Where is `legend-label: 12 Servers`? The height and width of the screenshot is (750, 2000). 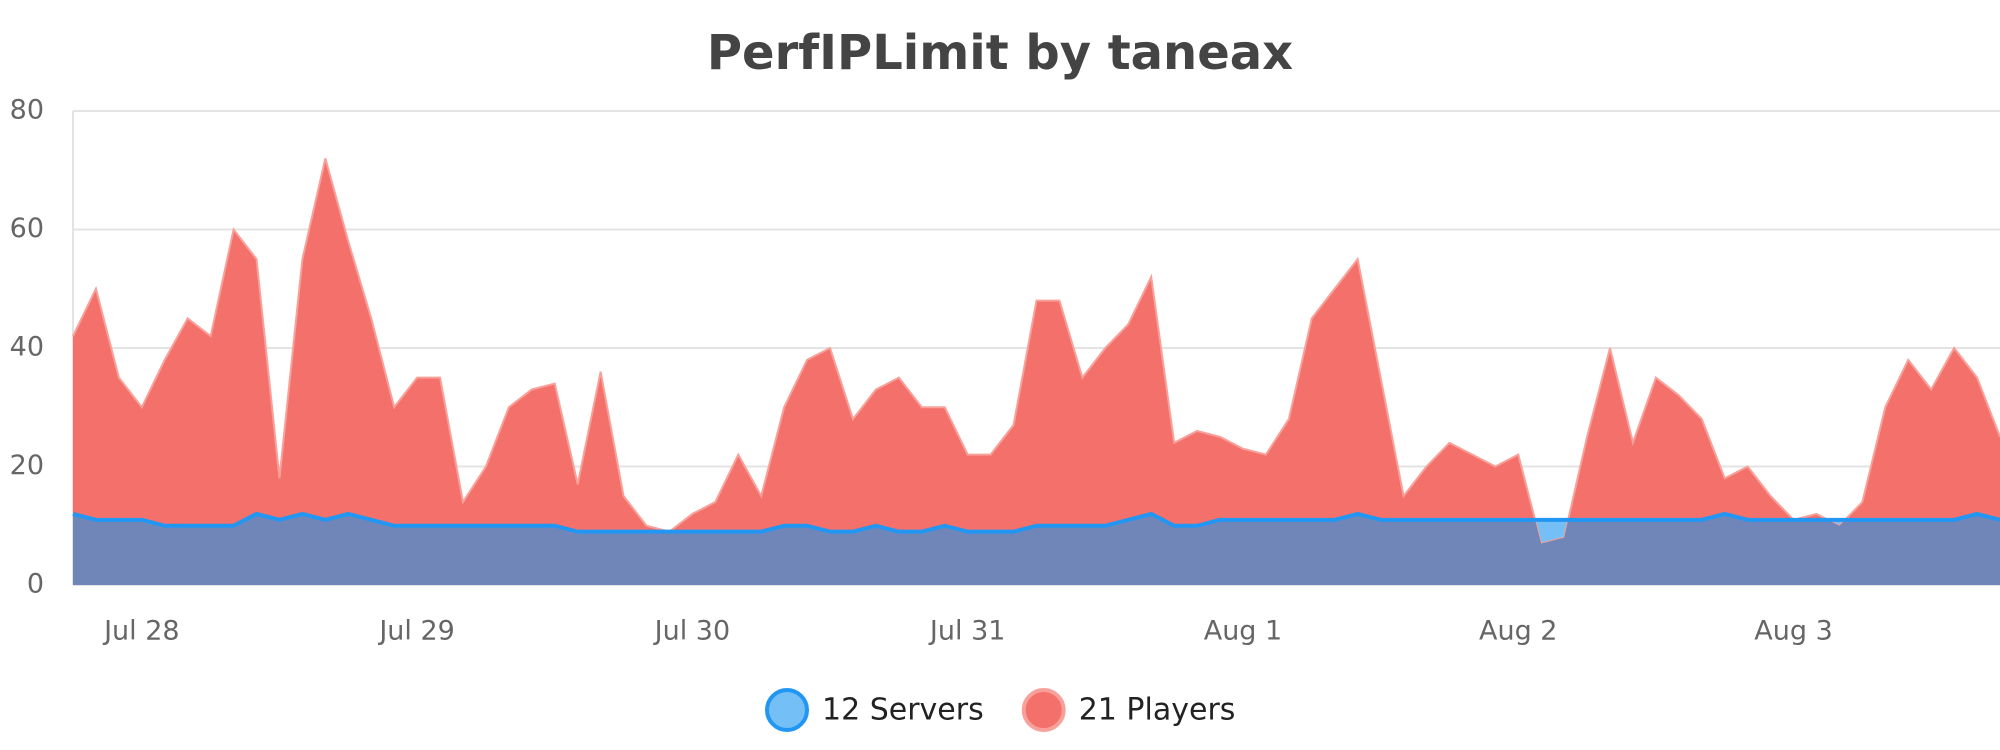
legend-label: 12 Servers is located at coordinates (903, 710).